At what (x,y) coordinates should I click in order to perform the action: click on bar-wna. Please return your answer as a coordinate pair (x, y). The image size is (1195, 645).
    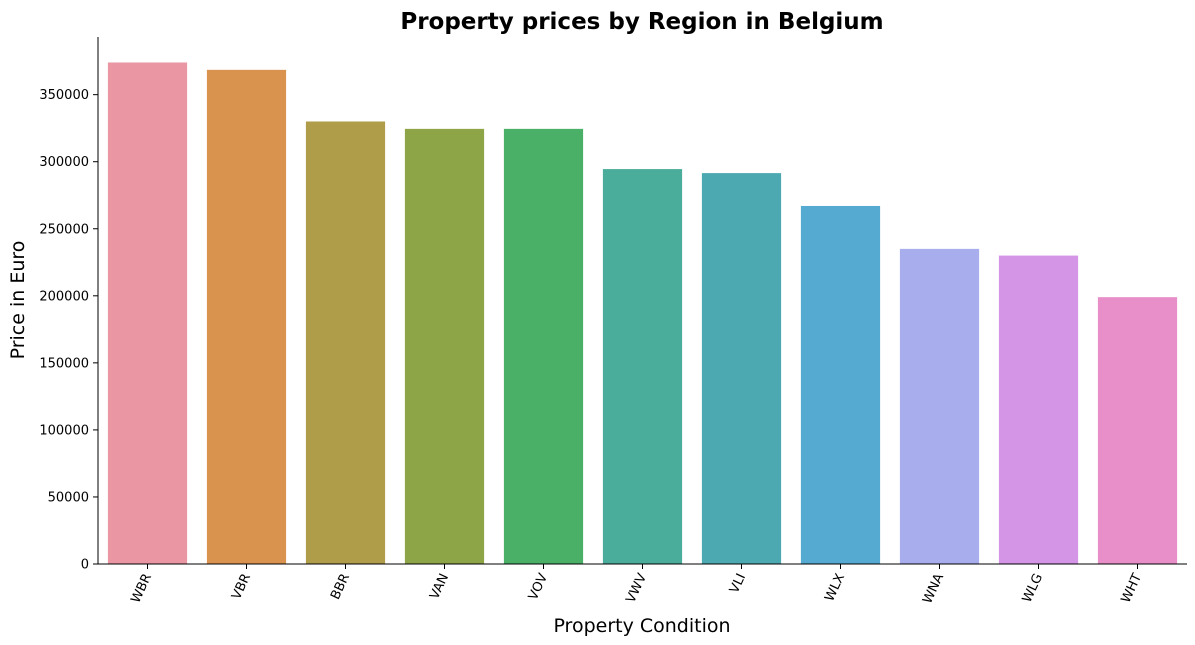
    Looking at the image, I should click on (939, 406).